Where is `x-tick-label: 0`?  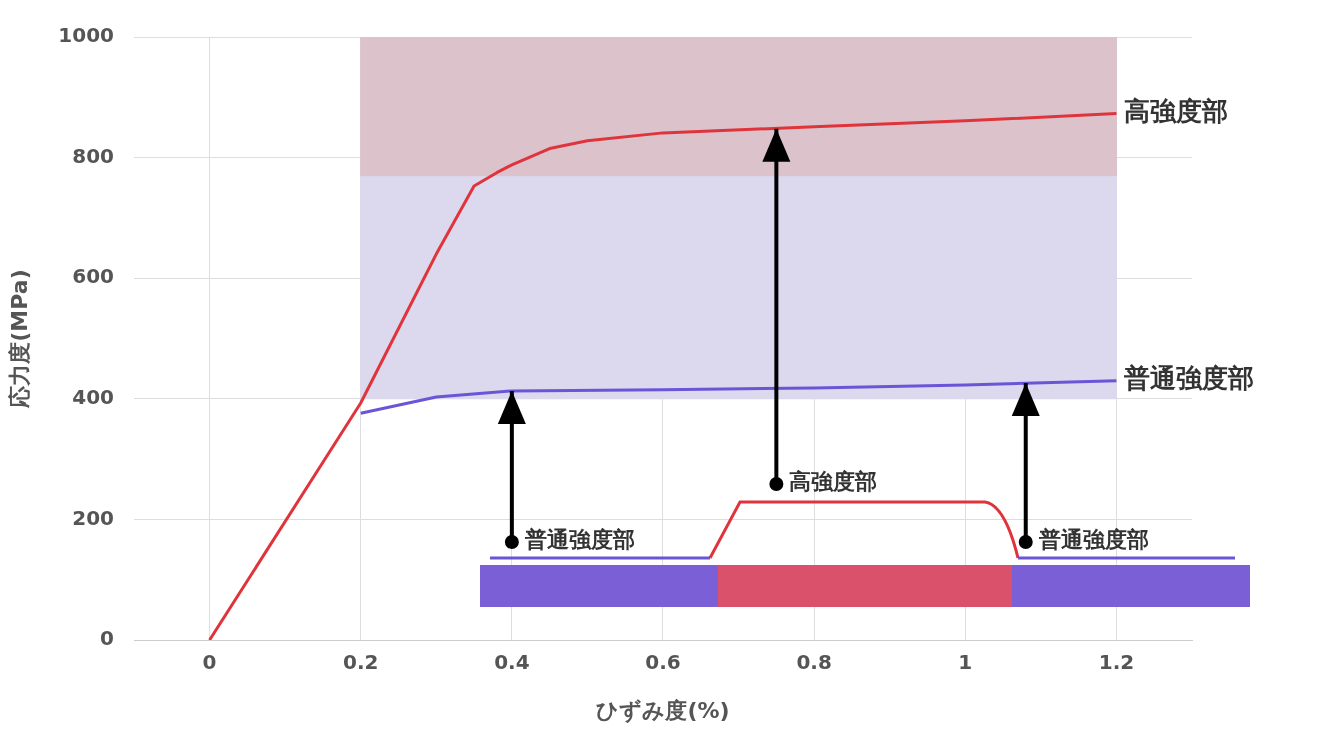
x-tick-label: 0 is located at coordinates (209, 662).